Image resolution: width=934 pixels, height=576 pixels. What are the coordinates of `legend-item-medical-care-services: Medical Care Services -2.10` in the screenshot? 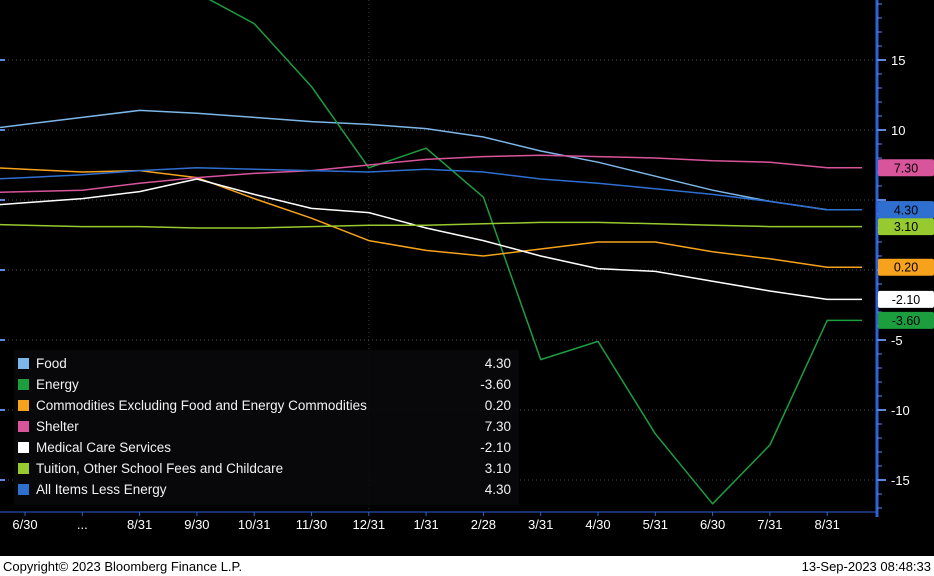 It's located at (264, 447).